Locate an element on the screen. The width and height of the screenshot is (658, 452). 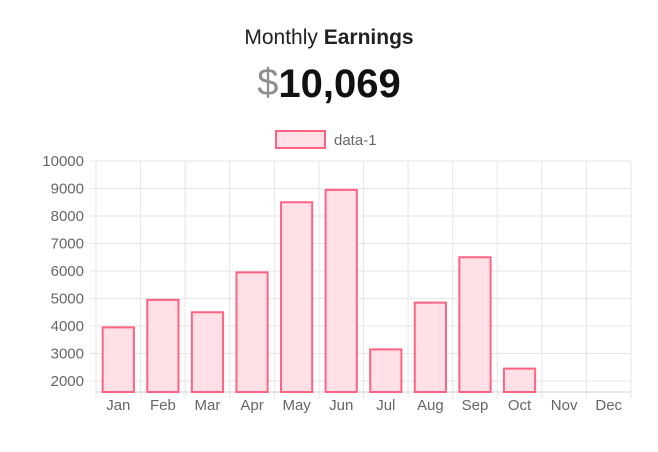
x-tick-label: Mar is located at coordinates (208, 405).